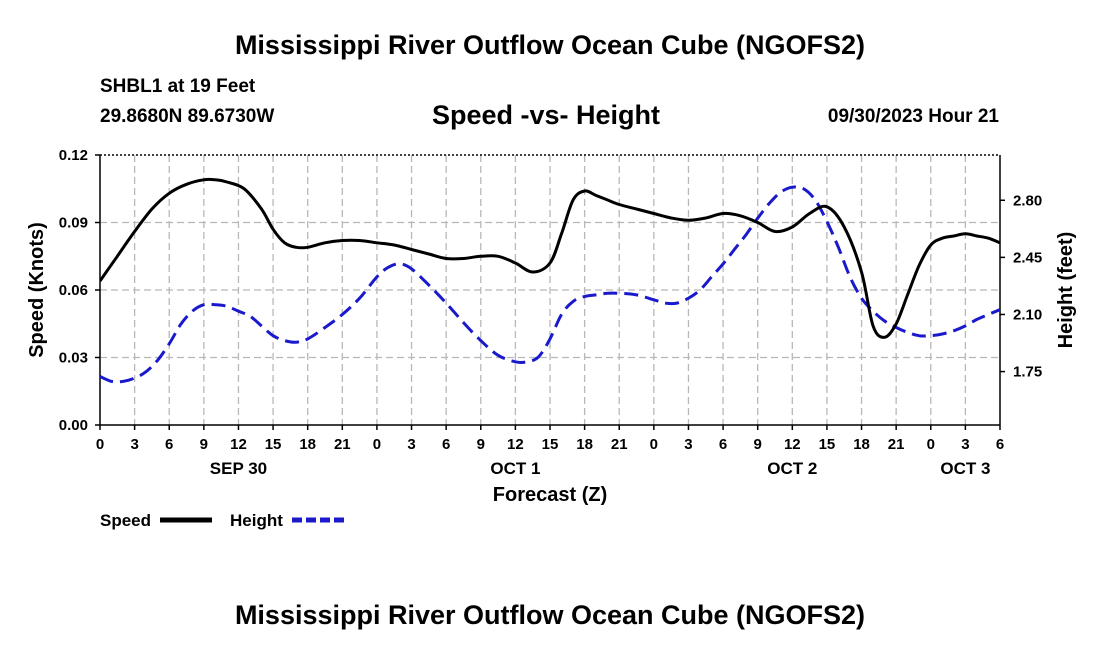  I want to click on y-tick-label: 0.09, so click(73, 223).